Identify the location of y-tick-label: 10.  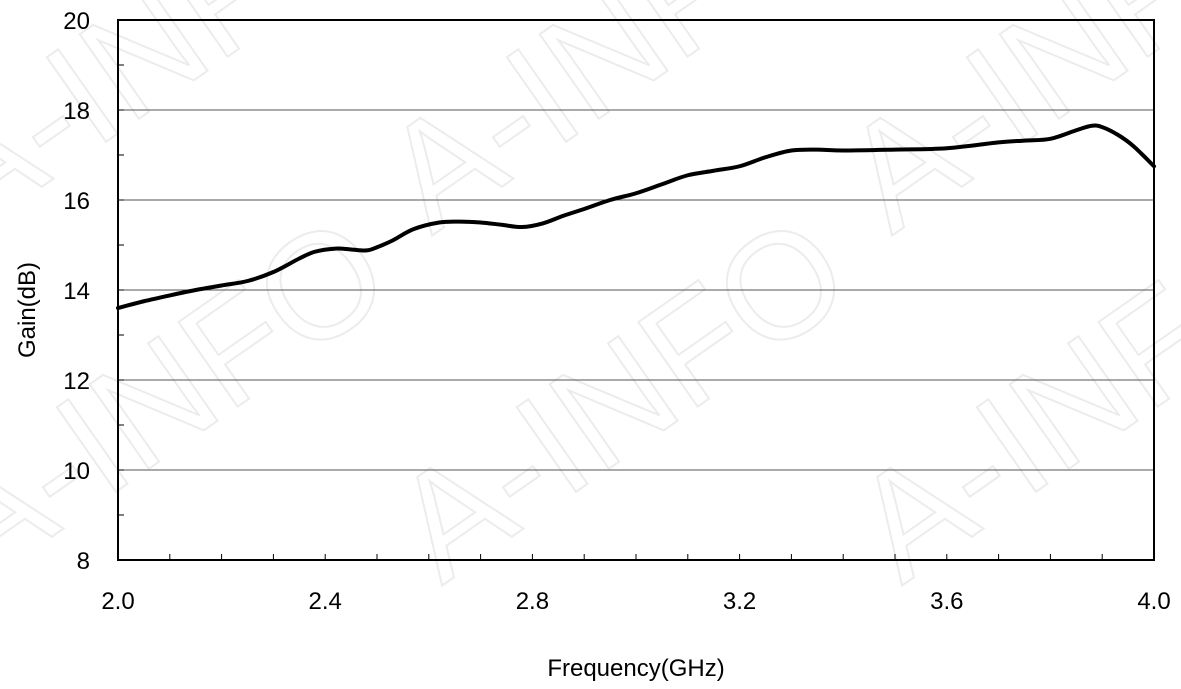
(76, 471).